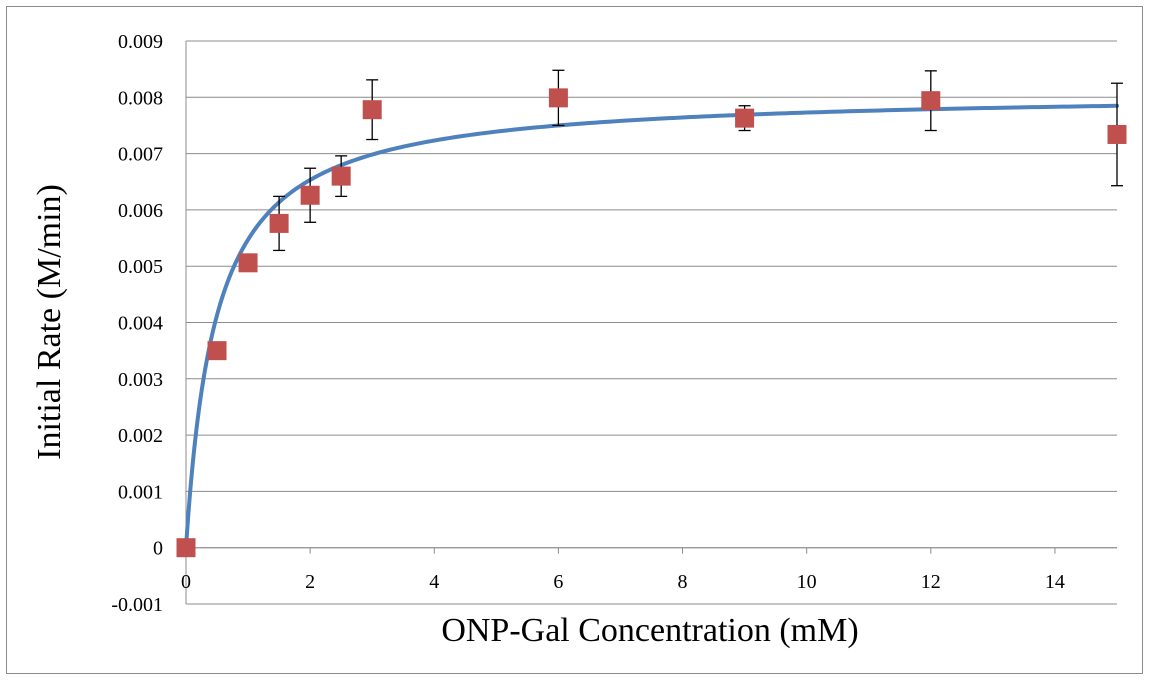  Describe the element at coordinates (807, 582) in the screenshot. I see `x-tick-label: 10` at that location.